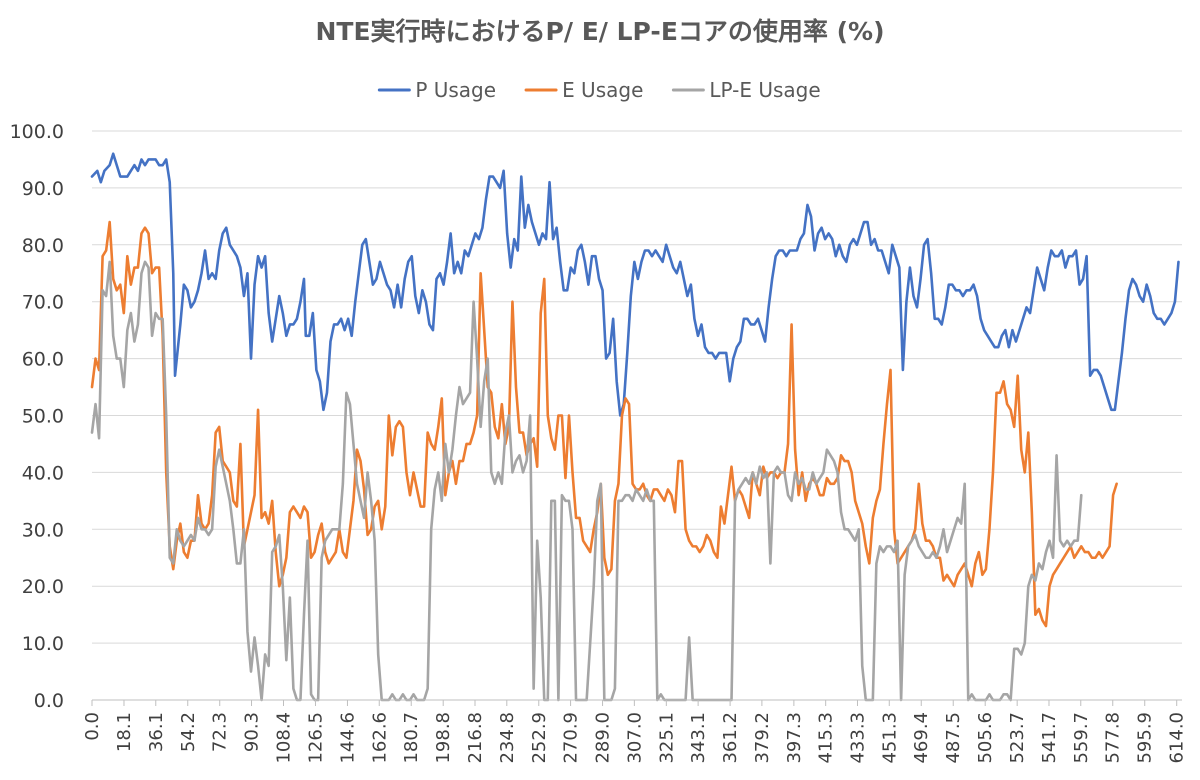 This screenshot has height=780, width=1200. What do you see at coordinates (730, 738) in the screenshot?
I see `x-tick-label: 361.2` at bounding box center [730, 738].